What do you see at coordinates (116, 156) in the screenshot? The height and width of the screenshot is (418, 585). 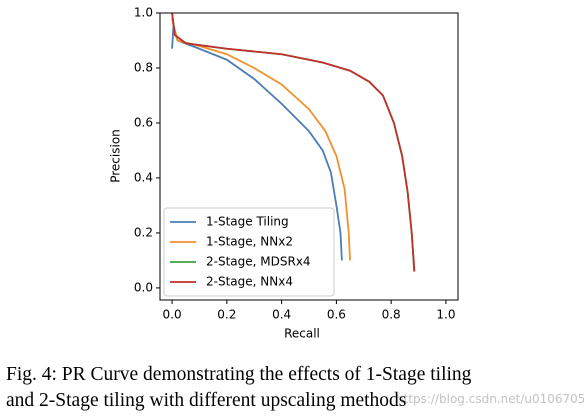 I see `y-axis-label: Precision` at bounding box center [116, 156].